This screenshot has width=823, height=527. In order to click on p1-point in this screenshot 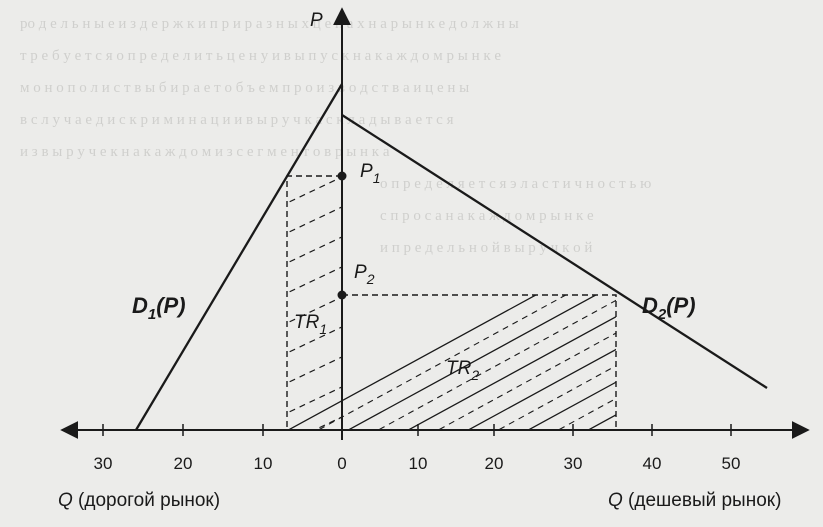, I will do `click(342, 176)`.